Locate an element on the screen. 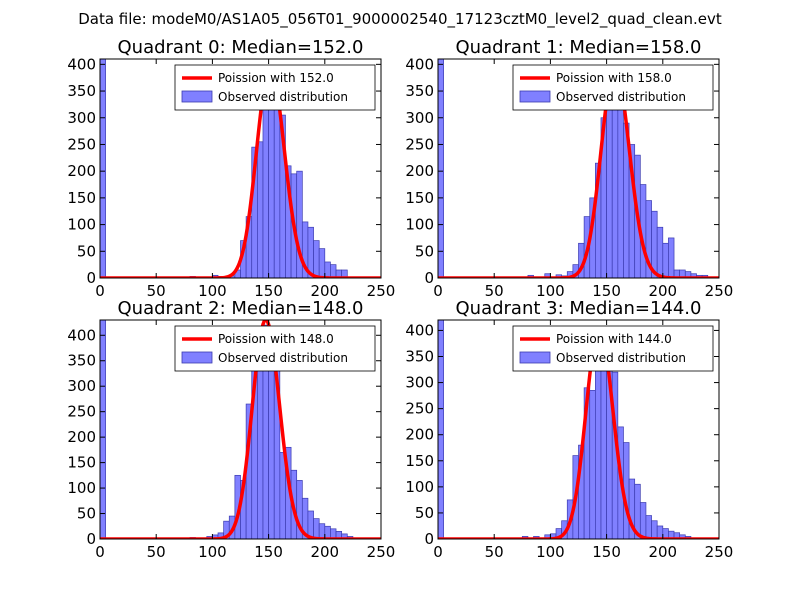 This screenshot has height=600, width=800. y-tick-label: 400 is located at coordinates (419, 64).